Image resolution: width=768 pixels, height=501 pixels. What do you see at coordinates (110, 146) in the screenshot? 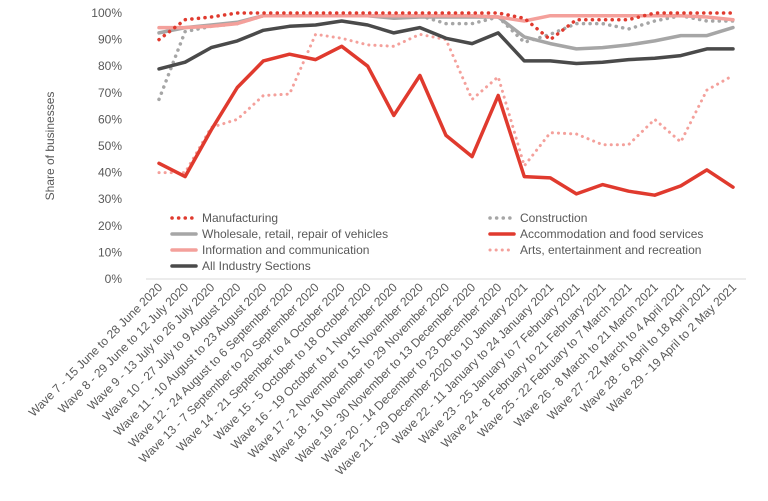
I see `y-tick-label: 50%` at bounding box center [110, 146].